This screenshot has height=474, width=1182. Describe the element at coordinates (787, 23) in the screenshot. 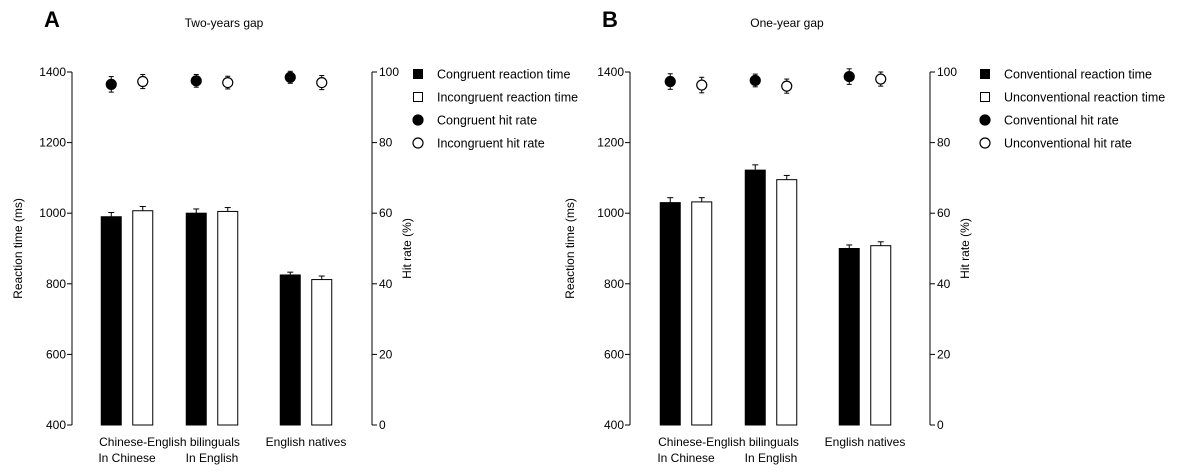

I see `chart-title: One-year gap` at that location.